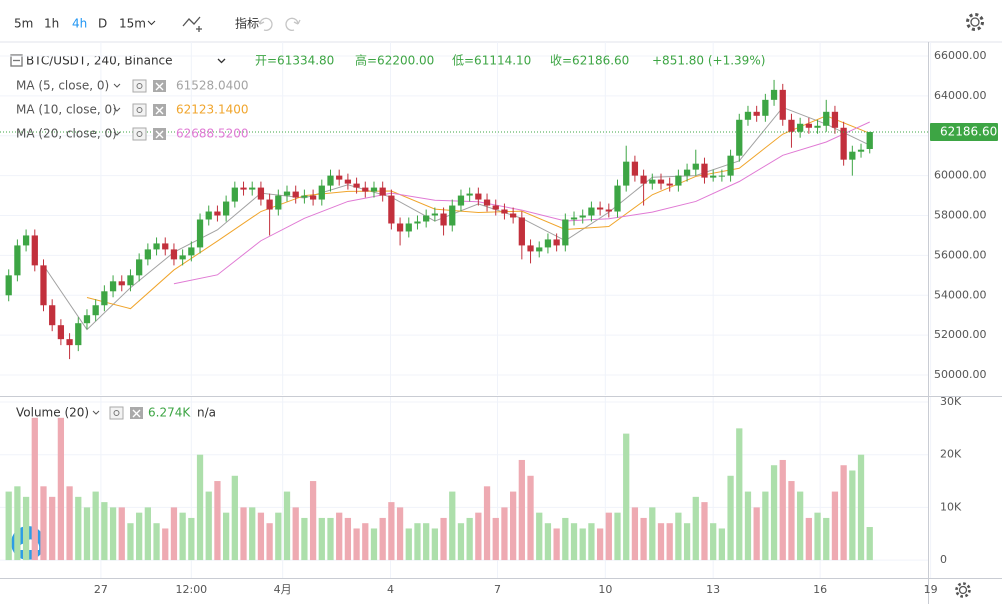  Describe the element at coordinates (293, 24) in the screenshot. I see `redo` at that location.